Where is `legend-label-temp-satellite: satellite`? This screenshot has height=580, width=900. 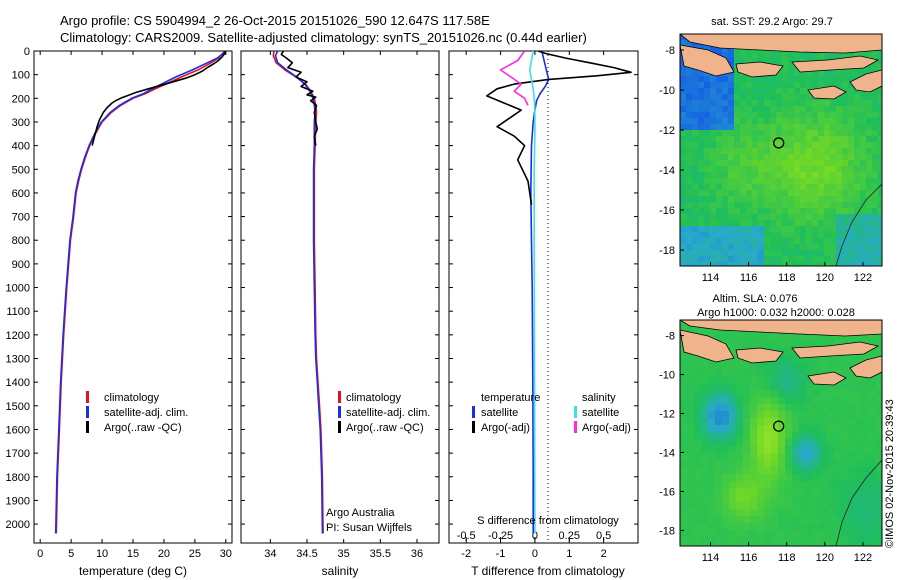
legend-label-temp-satellite: satellite is located at coordinates (499, 413).